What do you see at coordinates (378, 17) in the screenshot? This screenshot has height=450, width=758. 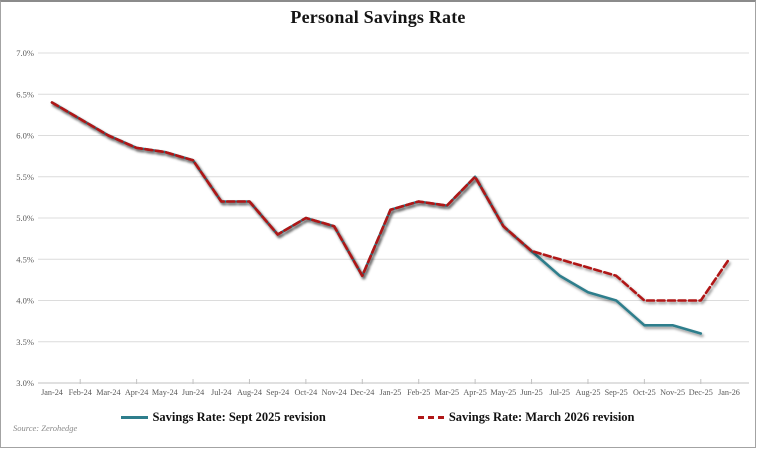 I see `chart-title: Personal Savings Rate` at bounding box center [378, 17].